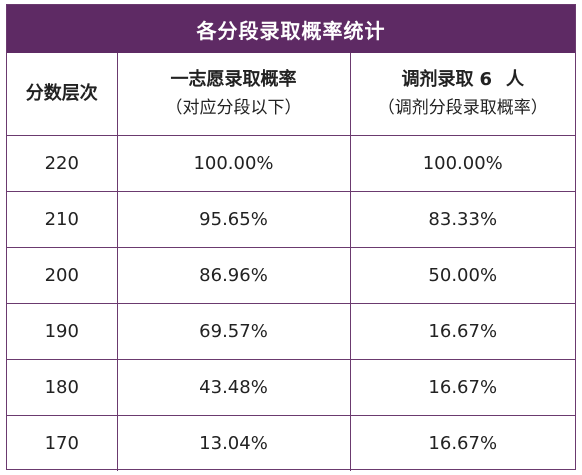 This screenshot has width=582, height=475. I want to click on adjusted-cell: 83.33%, so click(462, 219).